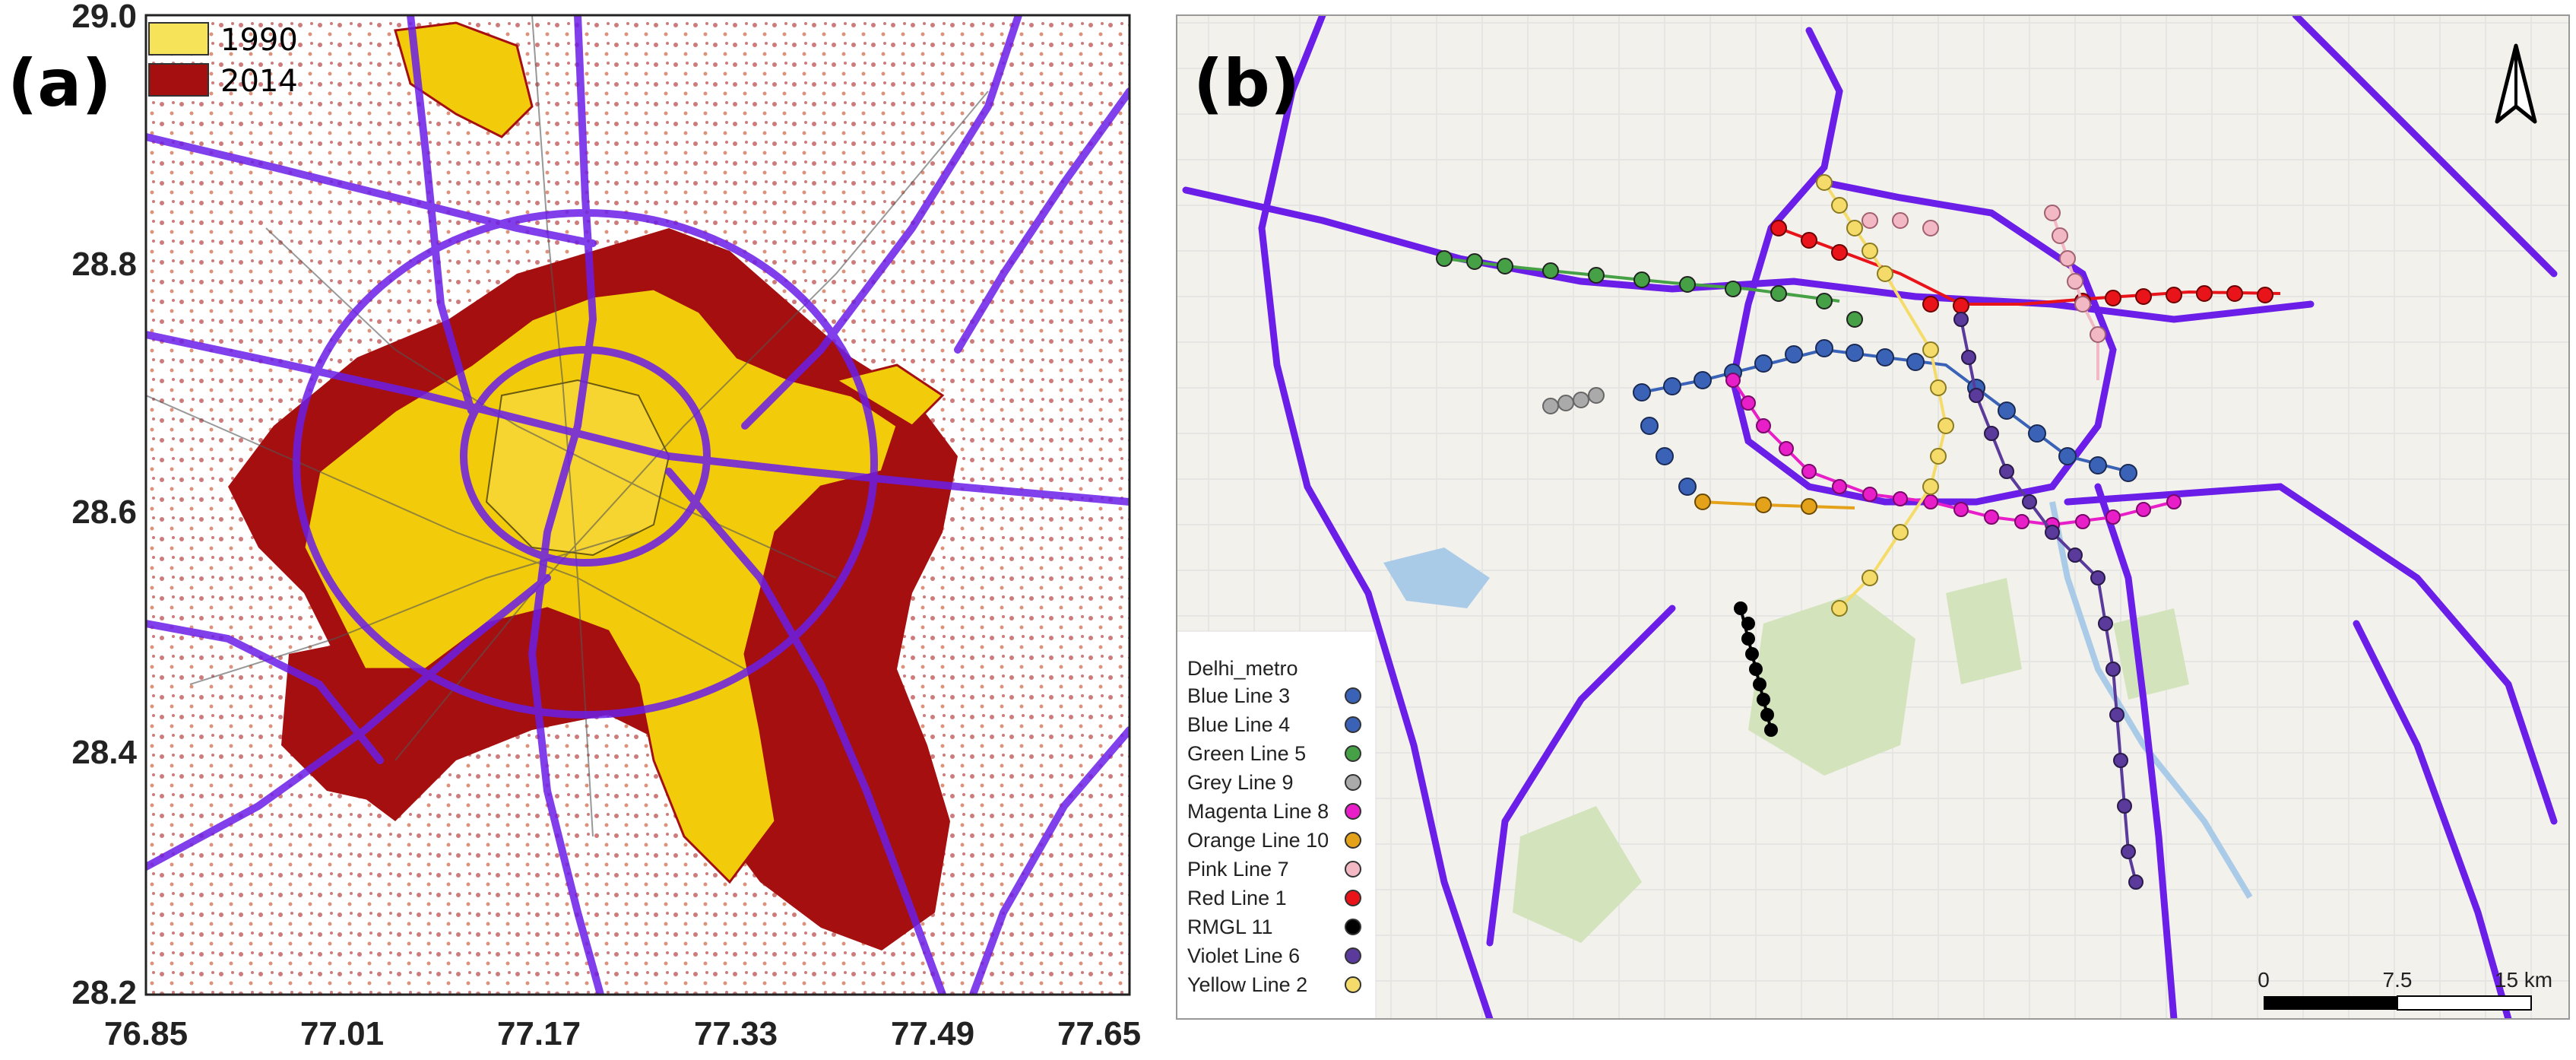 The image size is (2576, 1060). What do you see at coordinates (933, 1033) in the screenshot?
I see `x-tick-label: 77.49` at bounding box center [933, 1033].